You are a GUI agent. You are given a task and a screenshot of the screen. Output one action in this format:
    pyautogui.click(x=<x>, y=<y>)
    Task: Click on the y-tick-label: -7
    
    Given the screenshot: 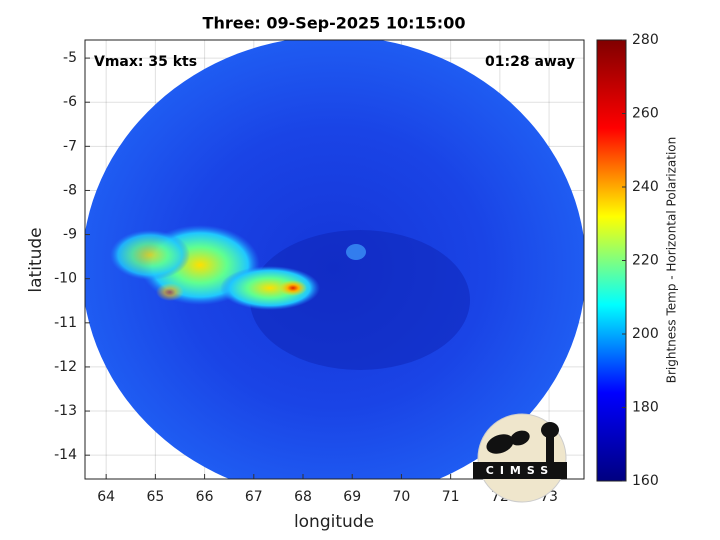 What is the action you would take?
    pyautogui.click(x=70, y=146)
    